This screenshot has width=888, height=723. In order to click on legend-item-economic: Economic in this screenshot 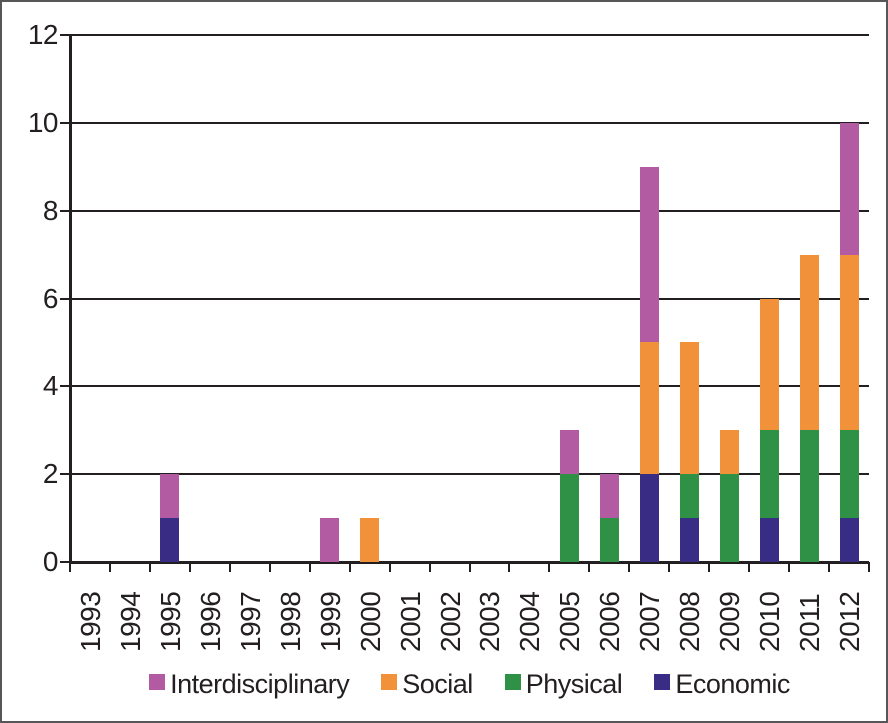, I will do `click(722, 684)`.